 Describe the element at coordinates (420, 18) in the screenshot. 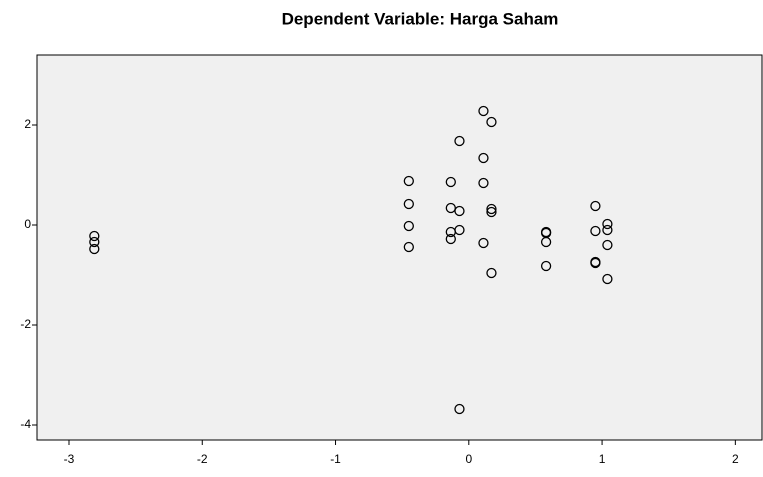

I see `chart-title: Dependent Variable: Harga Saham` at that location.